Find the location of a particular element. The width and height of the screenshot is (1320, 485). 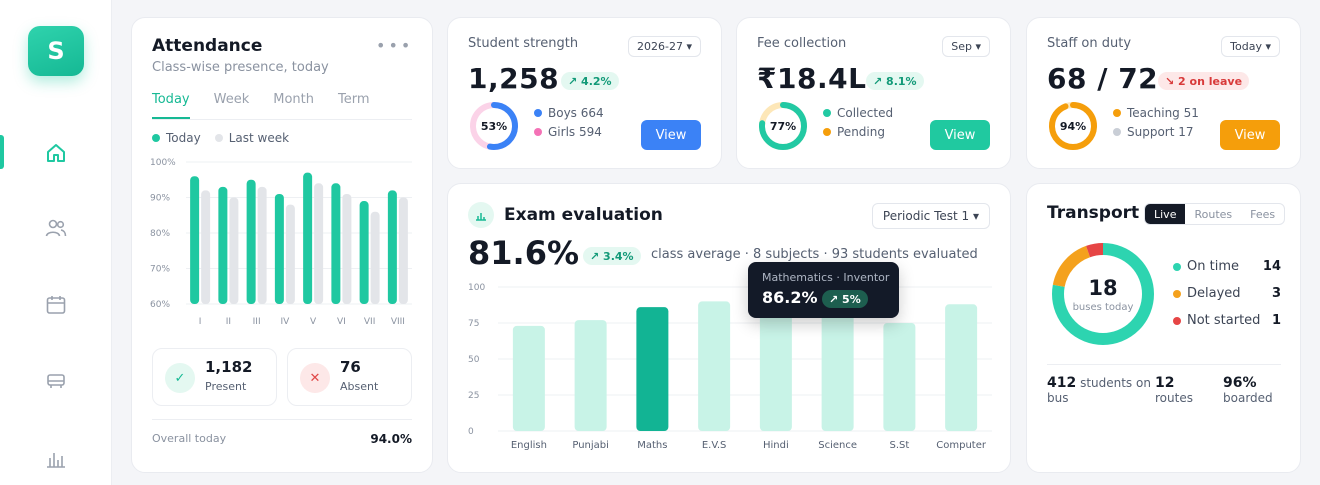

absent-stat: ✕ 76 Absent is located at coordinates (349, 377).